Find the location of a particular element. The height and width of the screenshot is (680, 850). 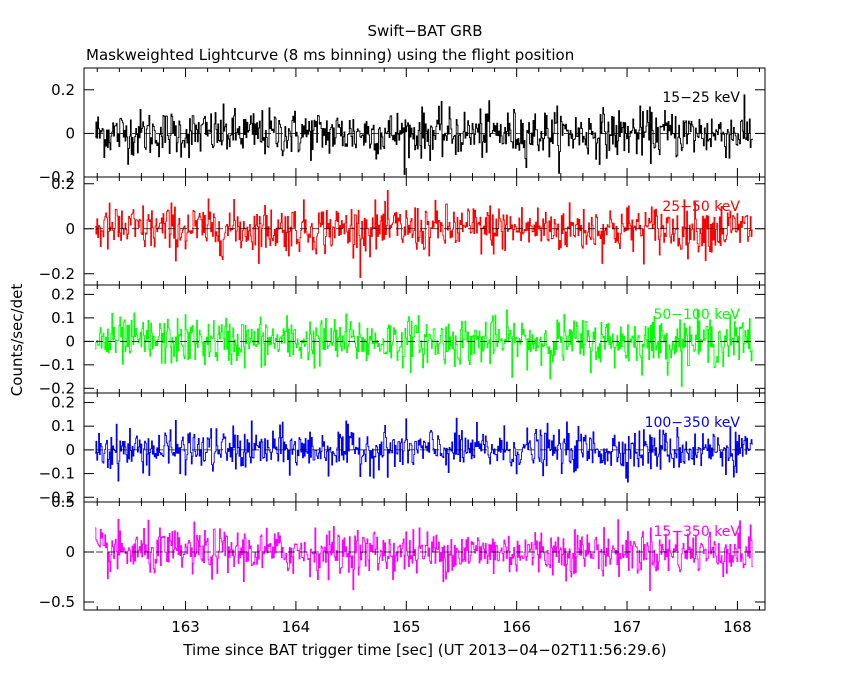

y-tick-label-1-0: 0.2 is located at coordinates (63, 184).